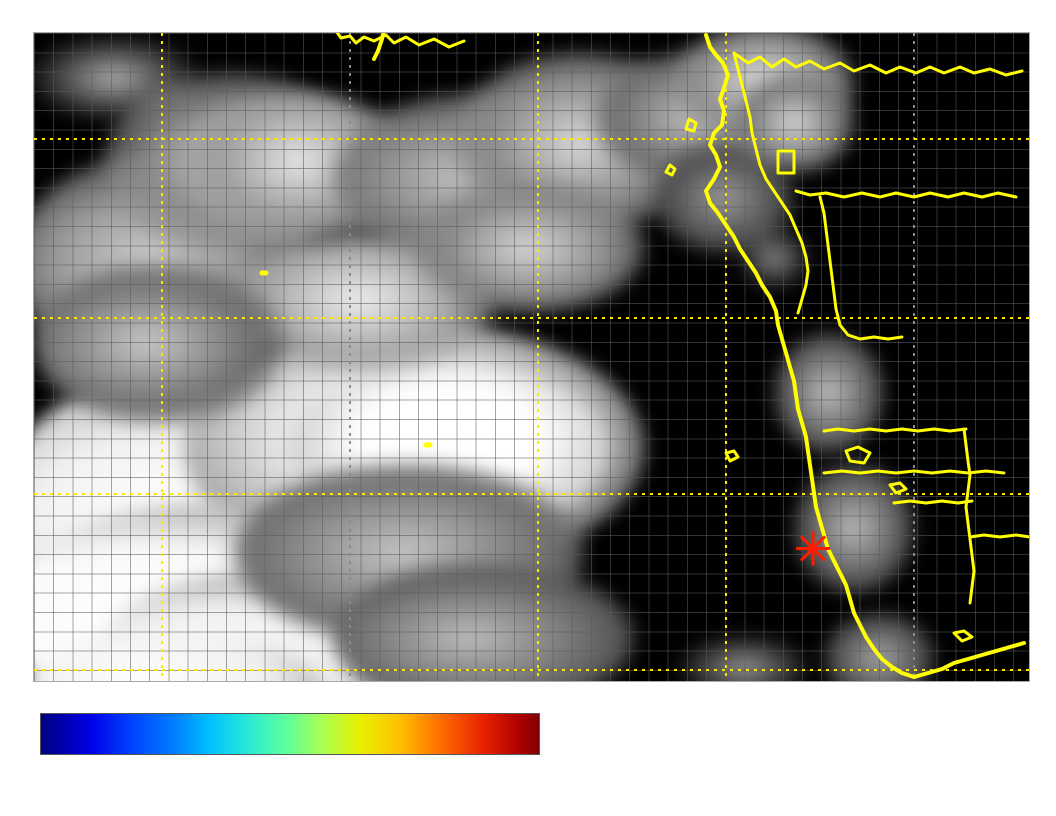 This screenshot has height=816, width=1056. Describe the element at coordinates (290, 734) in the screenshot. I see `colorbar` at that location.